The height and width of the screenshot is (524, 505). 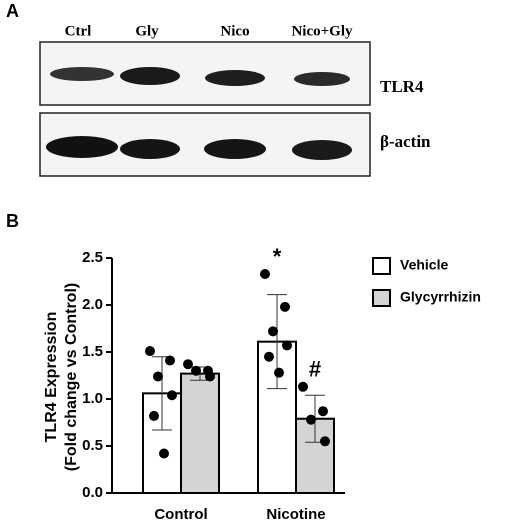 I want to click on x-tick-label: Nicotine, so click(x=295, y=514).